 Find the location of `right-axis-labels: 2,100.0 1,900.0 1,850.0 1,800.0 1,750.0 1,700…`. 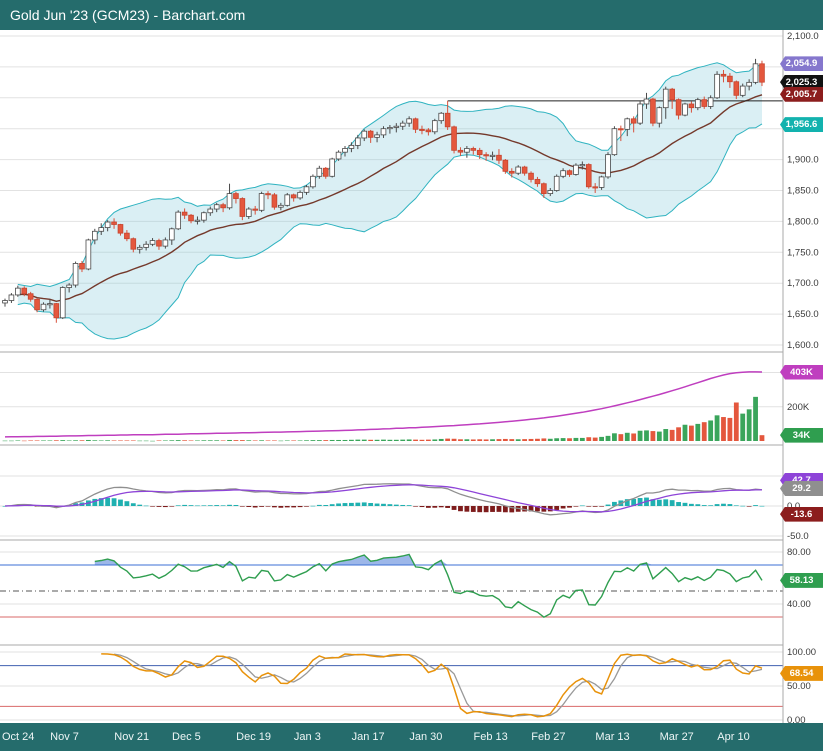

right-axis-labels: 2,100.0 1,900.0 1,850.0 1,800.0 1,750.0 1,700… is located at coordinates (803, 378).